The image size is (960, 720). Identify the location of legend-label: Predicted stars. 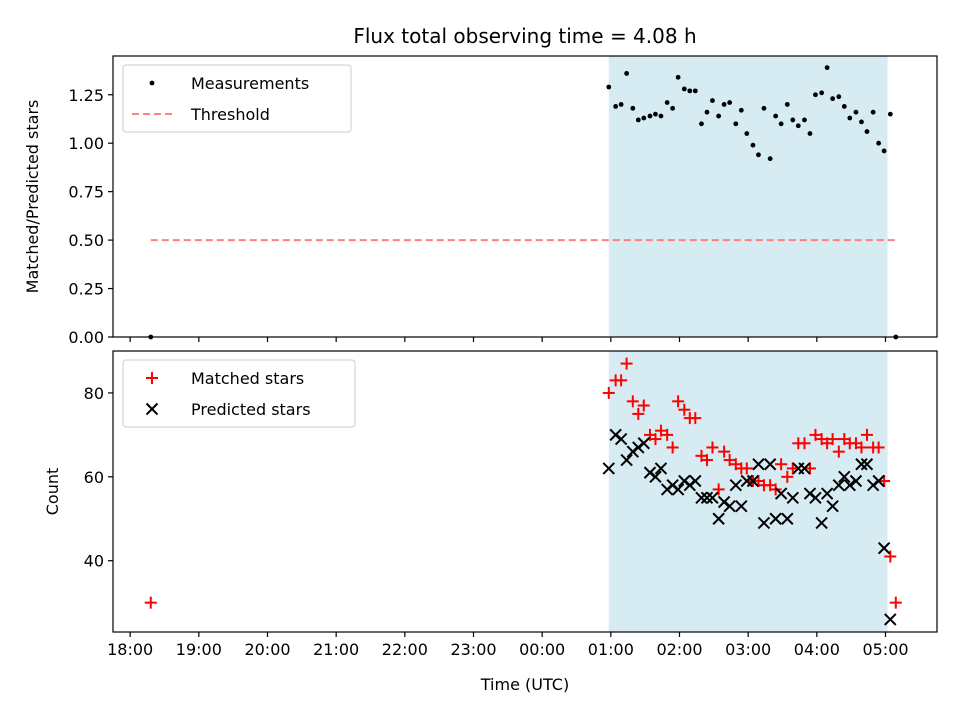
(251, 409).